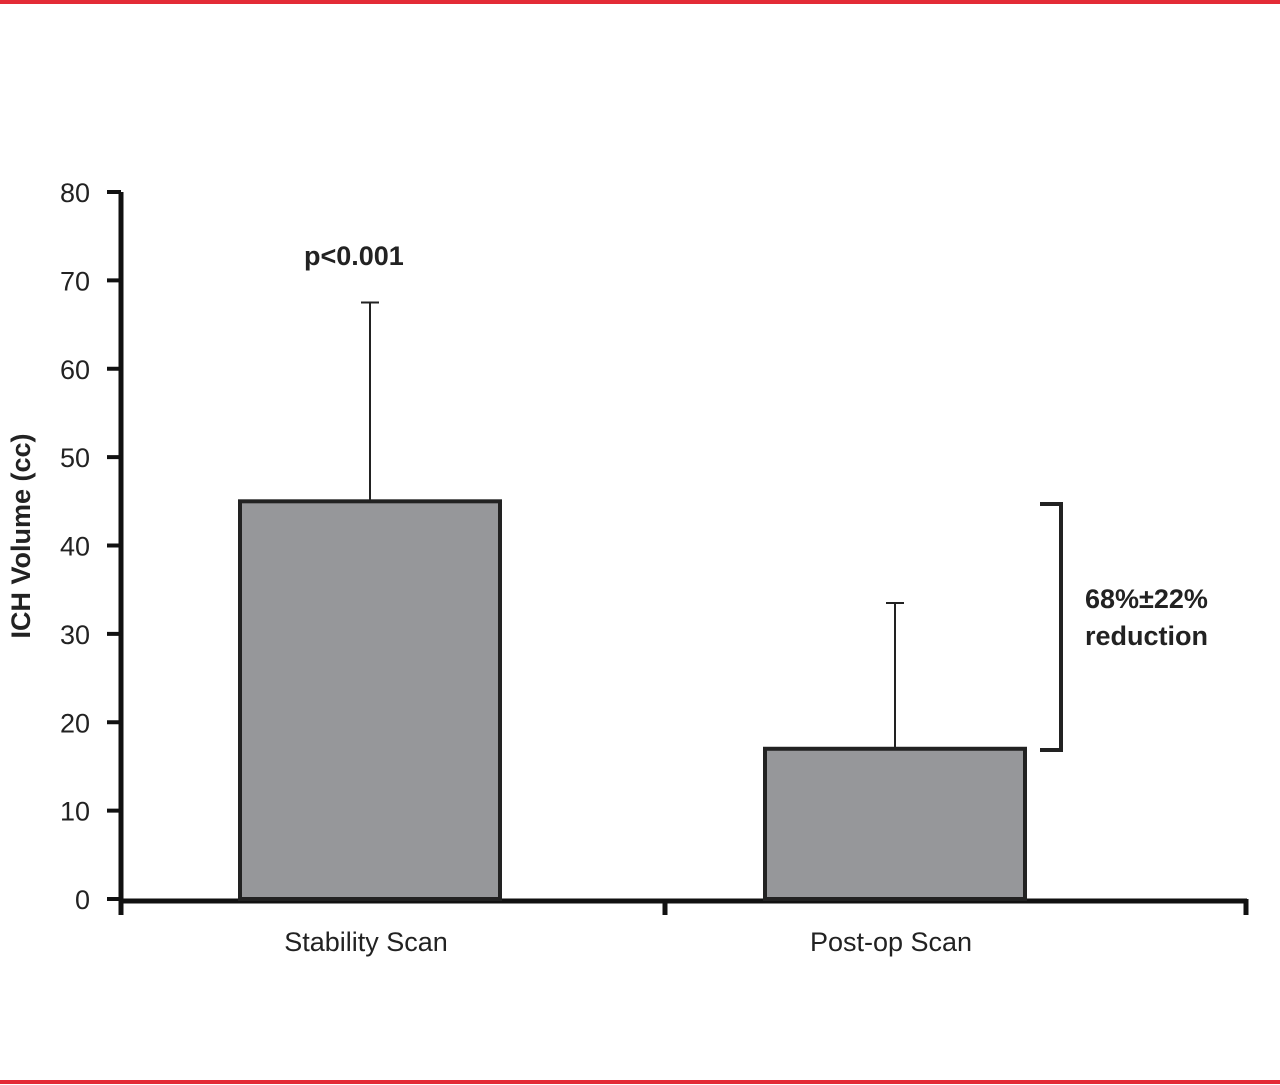 This screenshot has height=1085, width=1280. I want to click on y-tick-label-40: 40, so click(75, 547).